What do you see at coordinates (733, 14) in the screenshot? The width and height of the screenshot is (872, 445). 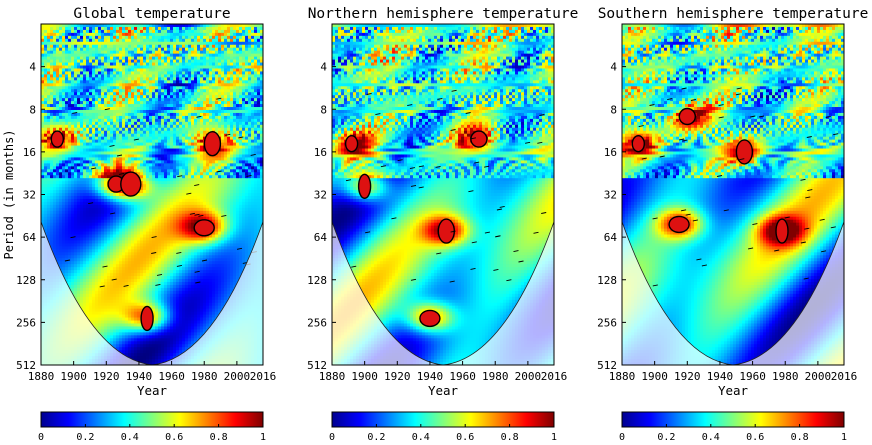 I see `chart-title: Southern hemisphere temperature` at bounding box center [733, 14].